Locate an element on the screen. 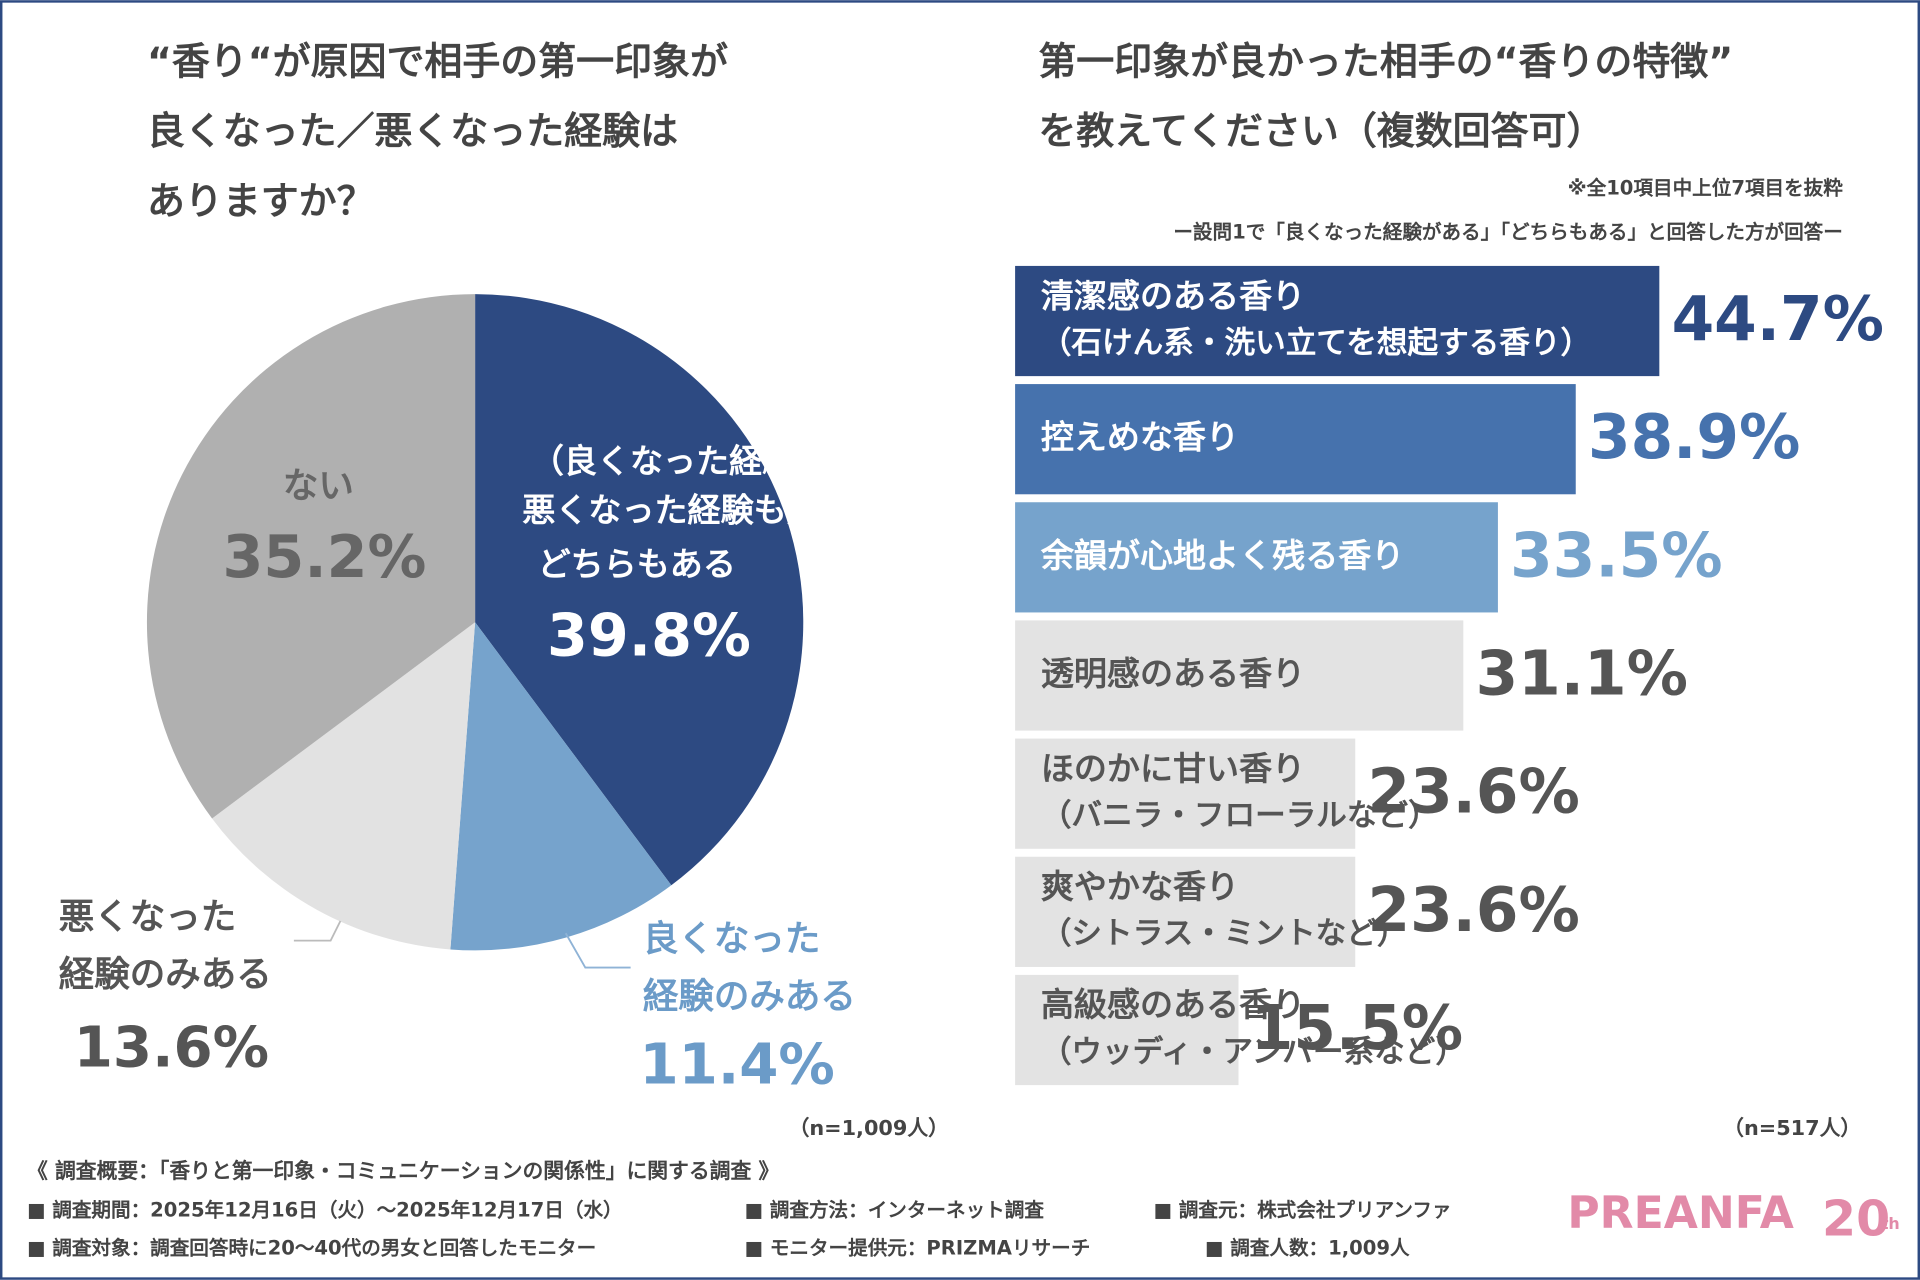 The image size is (1920, 1280). bar-label: 爽やかな香り is located at coordinates (1140, 886).